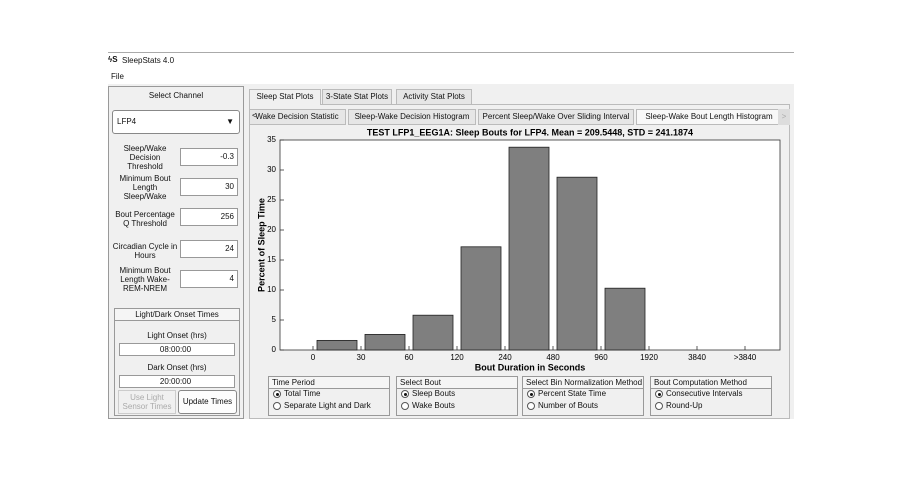 This screenshot has height=503, width=900. What do you see at coordinates (207, 402) in the screenshot?
I see `update-button: Update Times` at bounding box center [207, 402].